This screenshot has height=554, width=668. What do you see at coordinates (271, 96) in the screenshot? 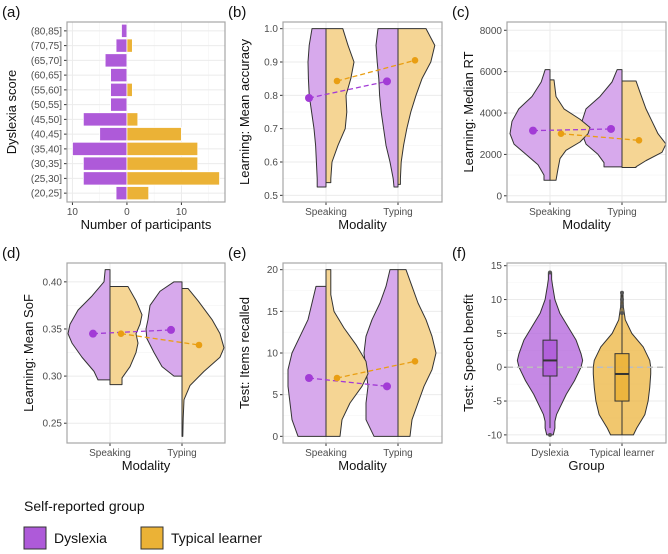
I see `y-tick-label: 0.8` at bounding box center [271, 96].